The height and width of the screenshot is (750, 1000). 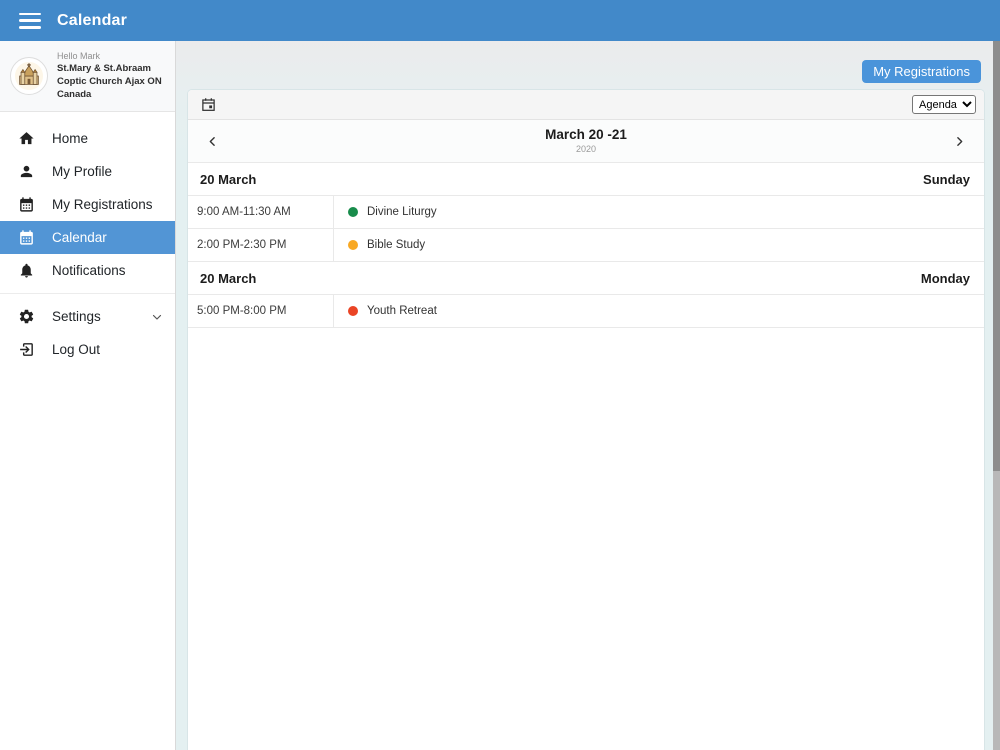 I want to click on sidebar-item-settings: Settings, so click(x=87, y=316).